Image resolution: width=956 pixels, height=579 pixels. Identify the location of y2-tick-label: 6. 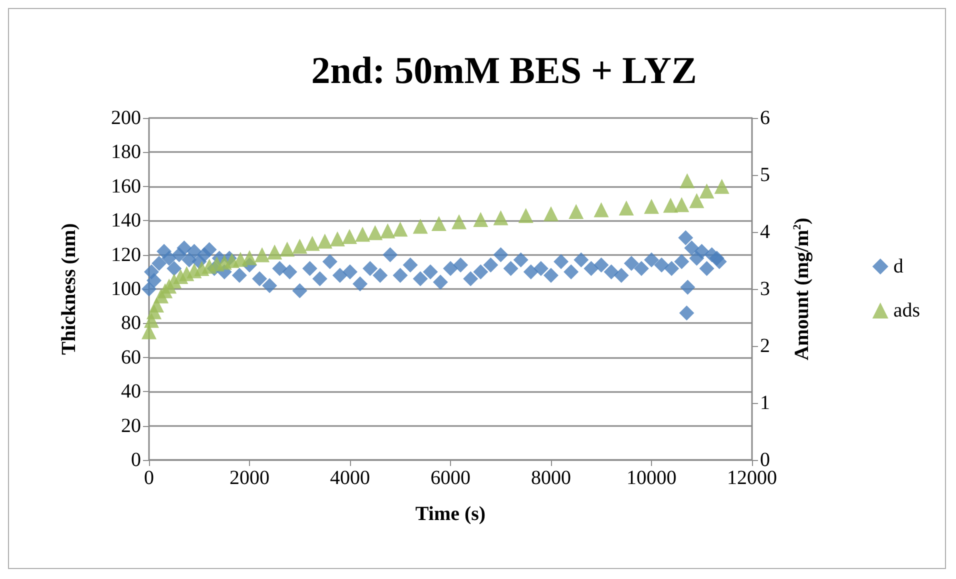
(765, 118).